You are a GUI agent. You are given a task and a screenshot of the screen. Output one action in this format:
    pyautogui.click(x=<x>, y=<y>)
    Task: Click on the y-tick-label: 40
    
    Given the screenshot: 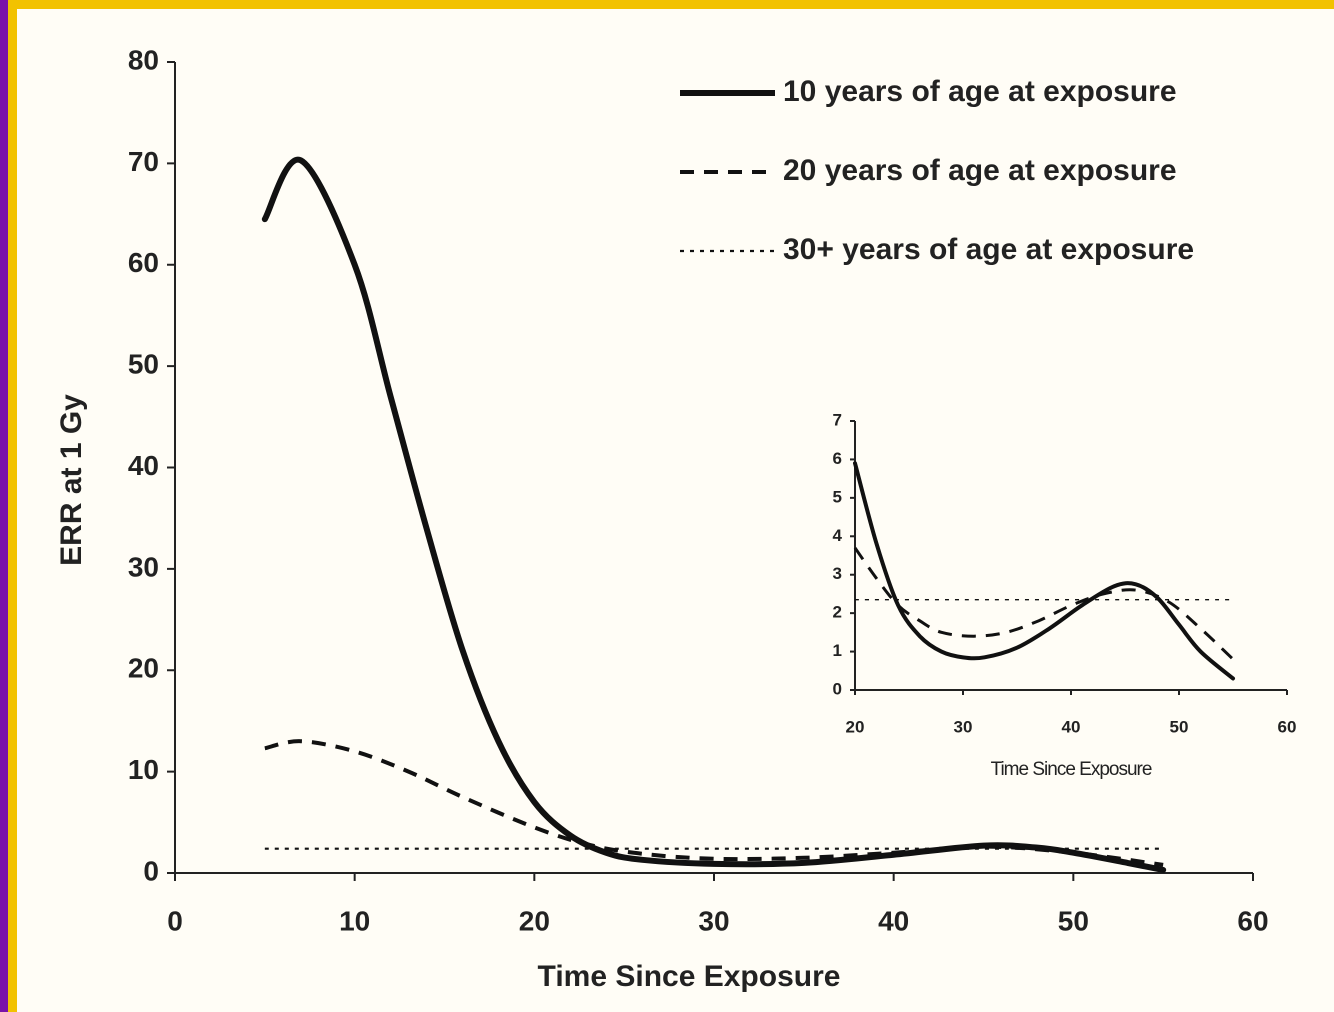 What is the action you would take?
    pyautogui.click(x=143, y=465)
    